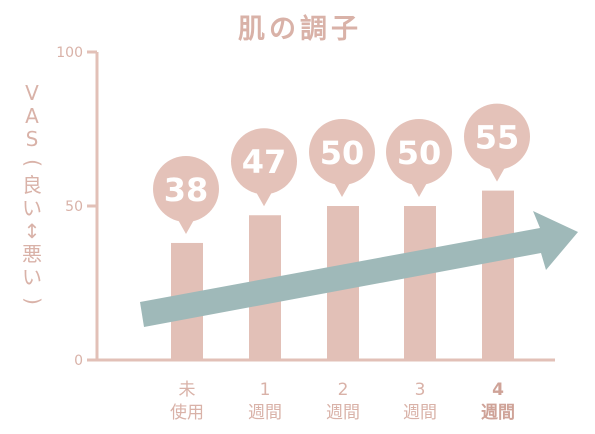 The width and height of the screenshot is (595, 434). Describe the element at coordinates (498, 390) in the screenshot. I see `x-tick-label-line1: 4` at that location.